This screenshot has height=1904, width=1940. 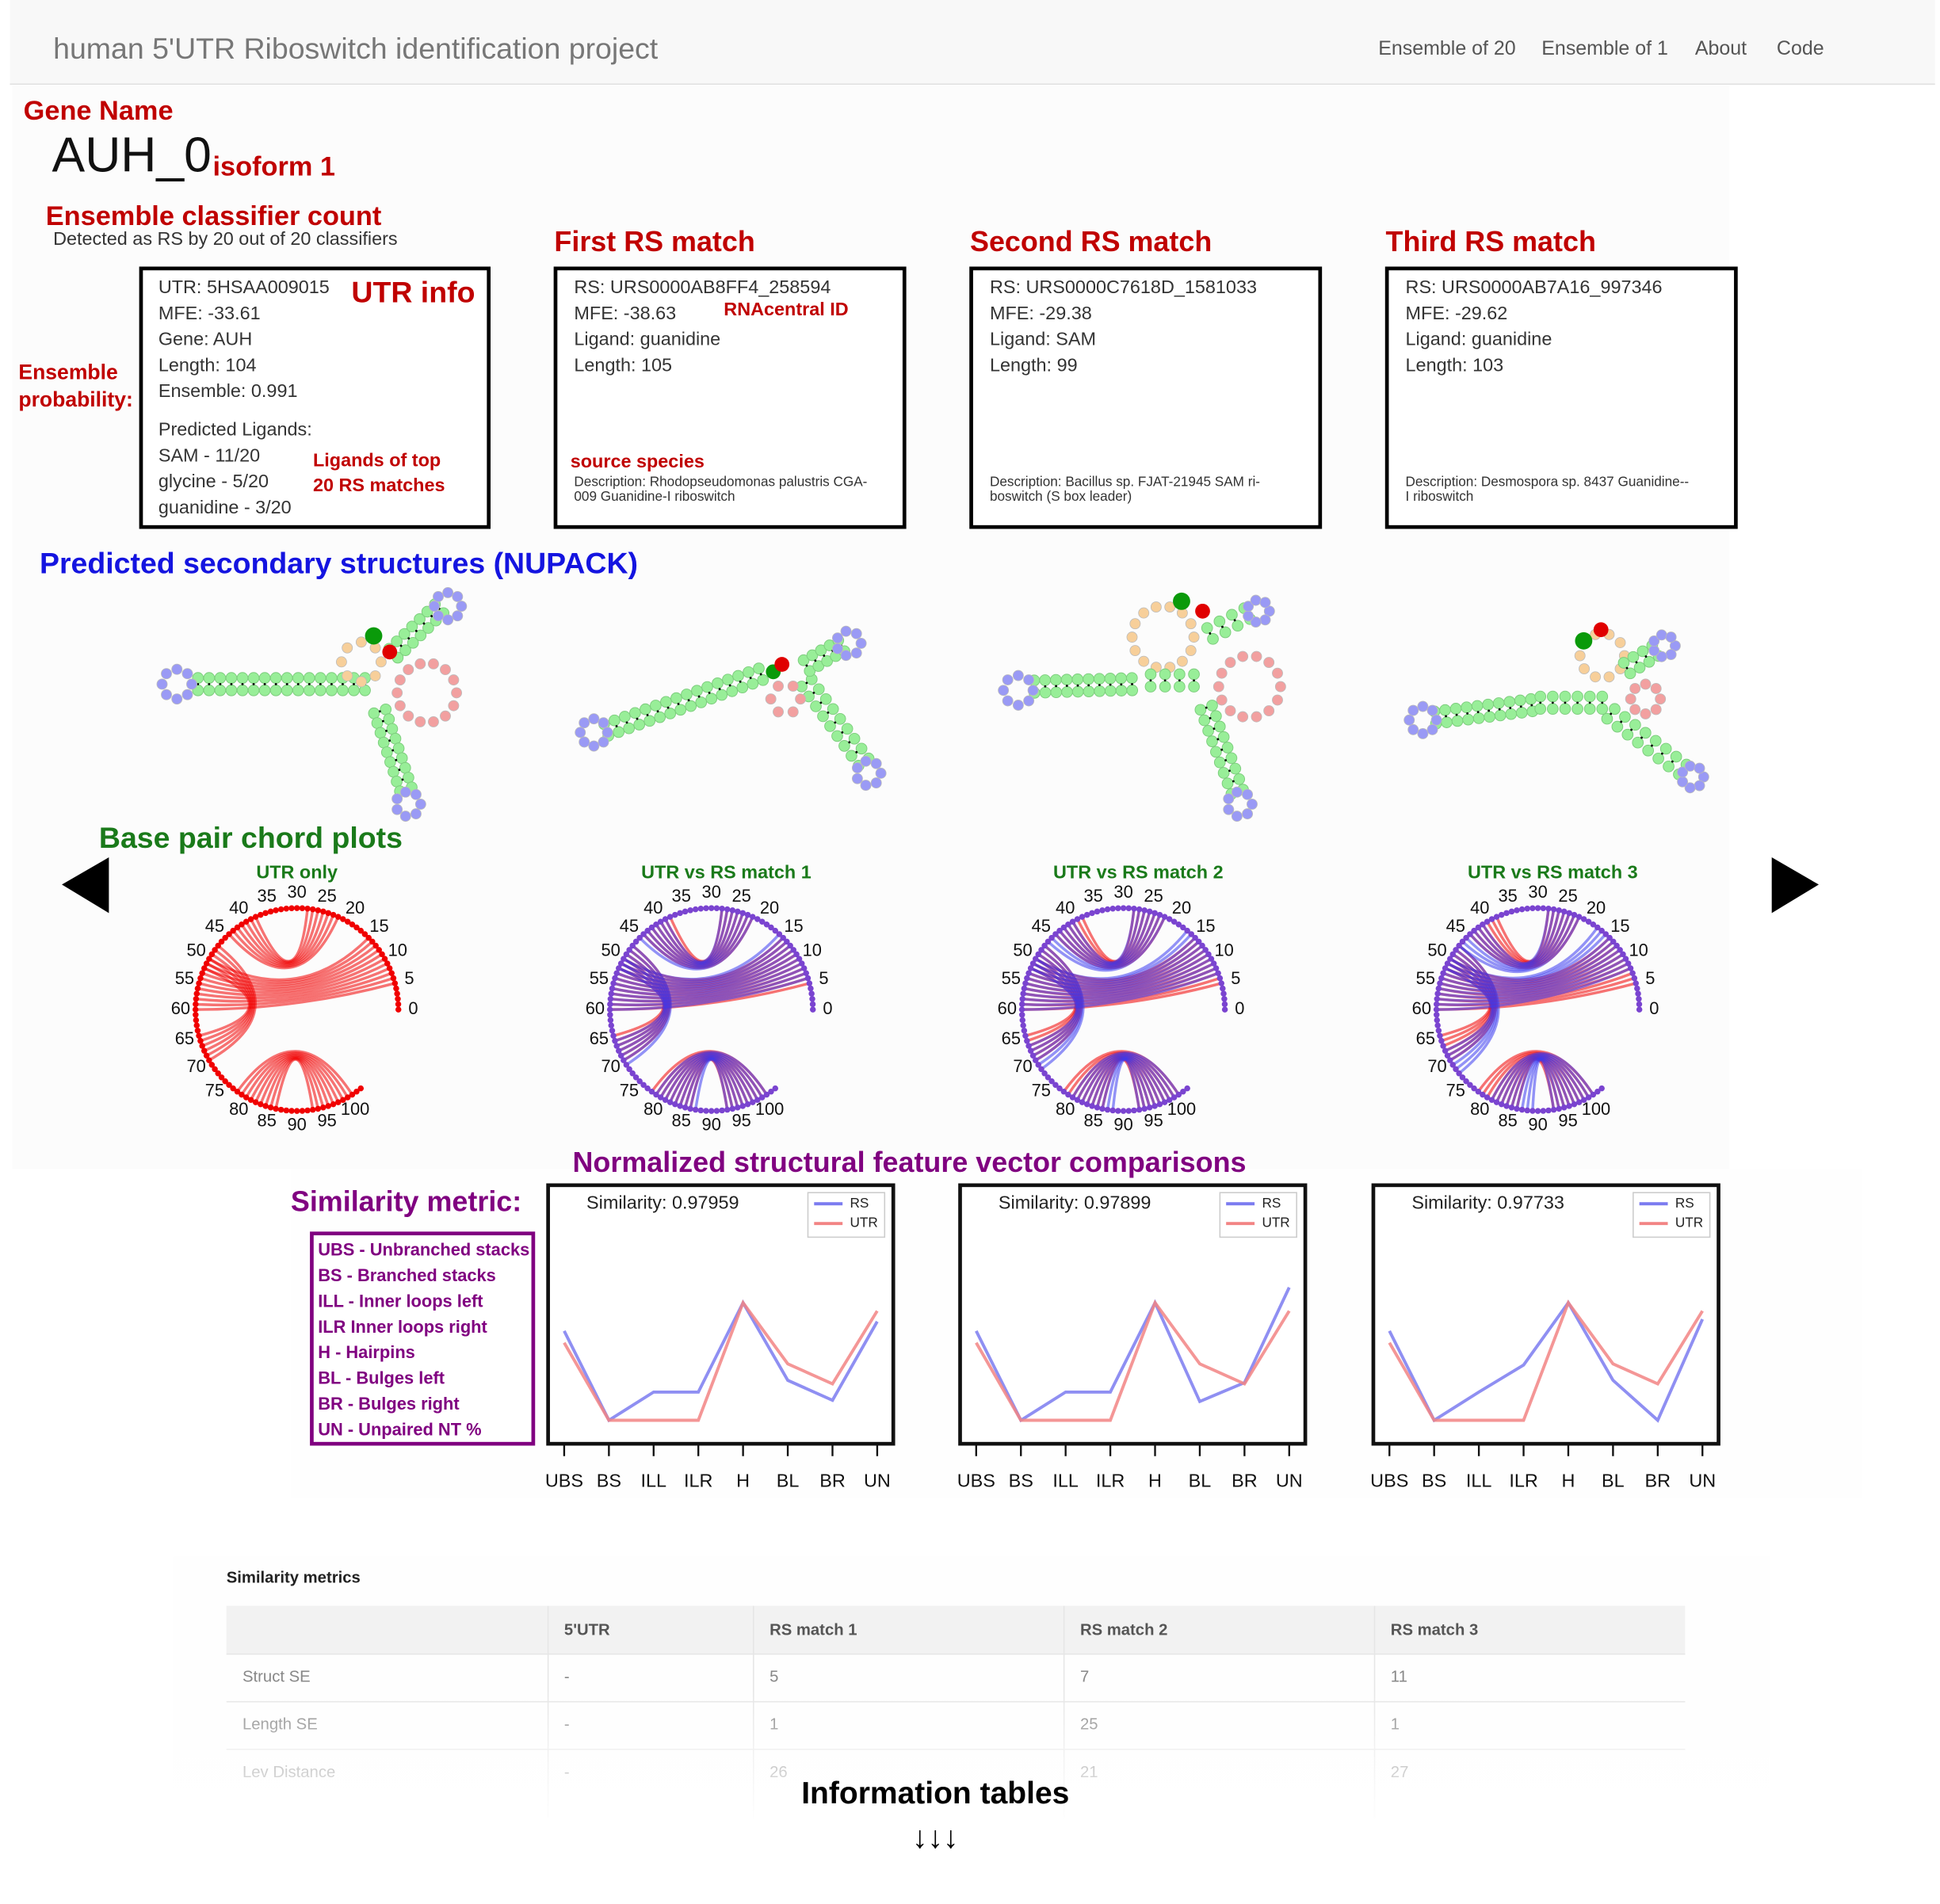 What do you see at coordinates (276, 1677) in the screenshot?
I see `row-label: Struct SE` at bounding box center [276, 1677].